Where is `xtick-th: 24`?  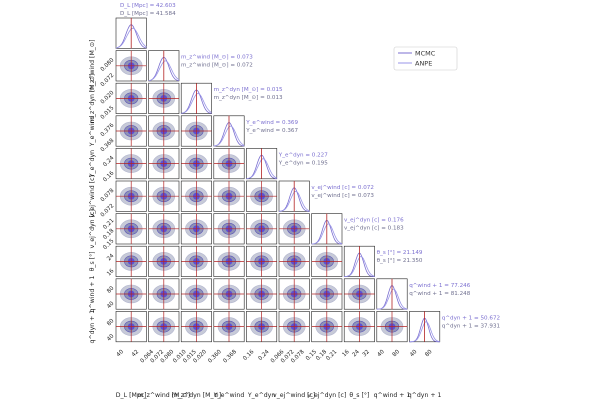 xtick-th: 24 is located at coordinates (357, 354).